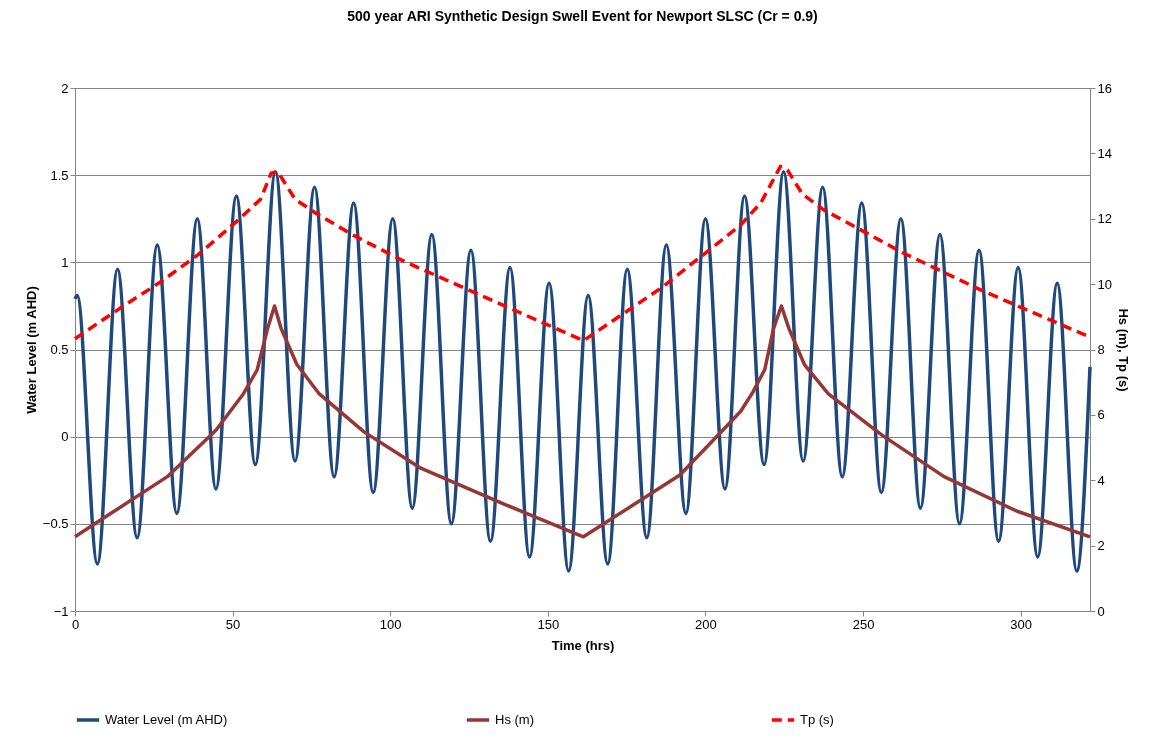  What do you see at coordinates (1104, 219) in the screenshot?
I see `y2-tick-label: 12` at bounding box center [1104, 219].